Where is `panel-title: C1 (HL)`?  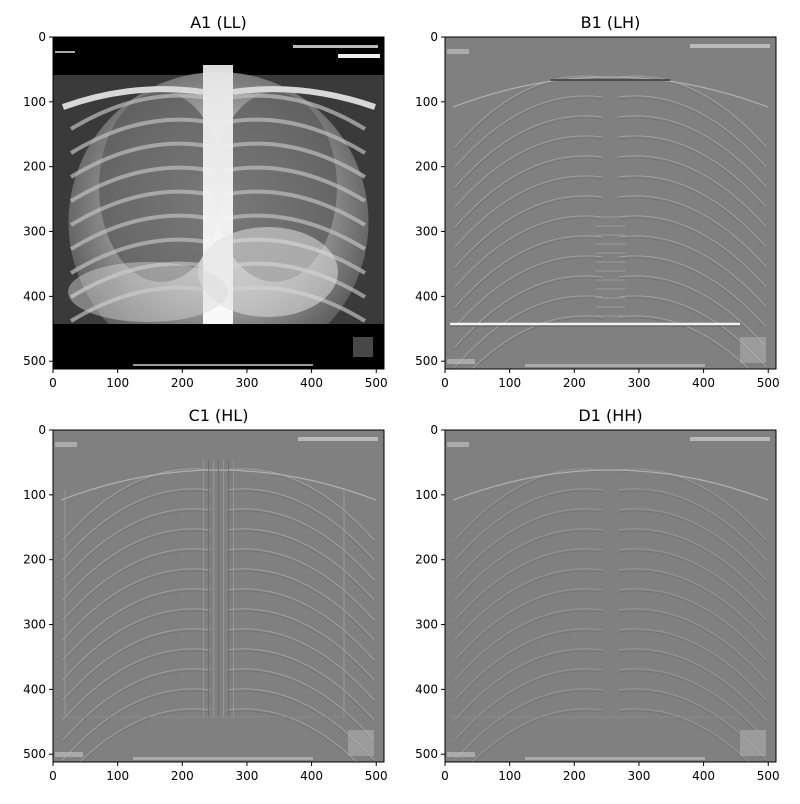 panel-title: C1 (HL) is located at coordinates (219, 415).